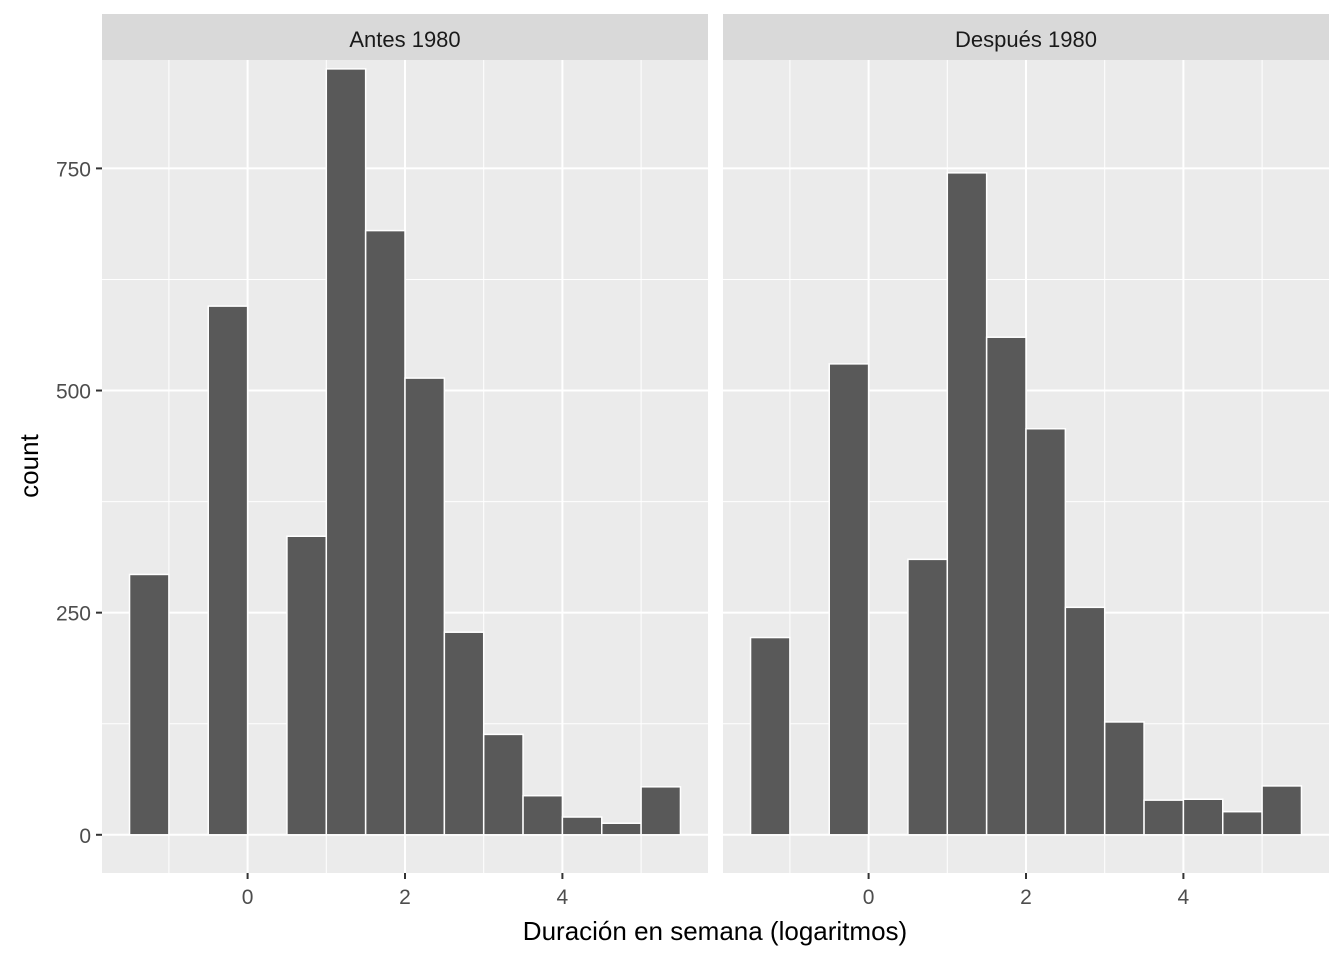 This screenshot has width=1344, height=965. What do you see at coordinates (73, 392) in the screenshot?
I see `y-tick-label: 500` at bounding box center [73, 392].